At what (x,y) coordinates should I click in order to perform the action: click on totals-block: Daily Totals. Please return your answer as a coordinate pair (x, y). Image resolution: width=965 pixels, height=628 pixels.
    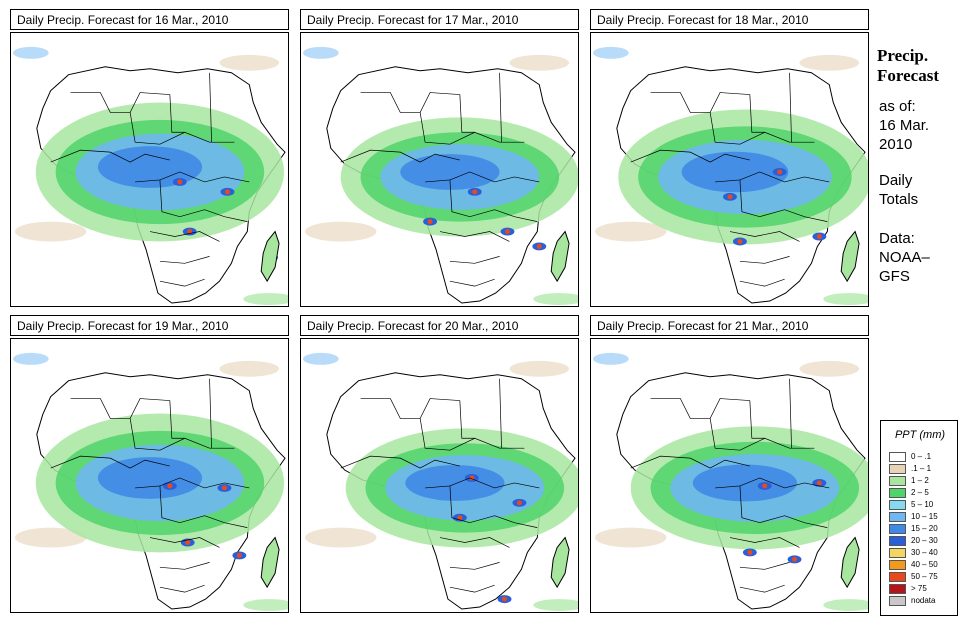
    Looking at the image, I should click on (898, 190).